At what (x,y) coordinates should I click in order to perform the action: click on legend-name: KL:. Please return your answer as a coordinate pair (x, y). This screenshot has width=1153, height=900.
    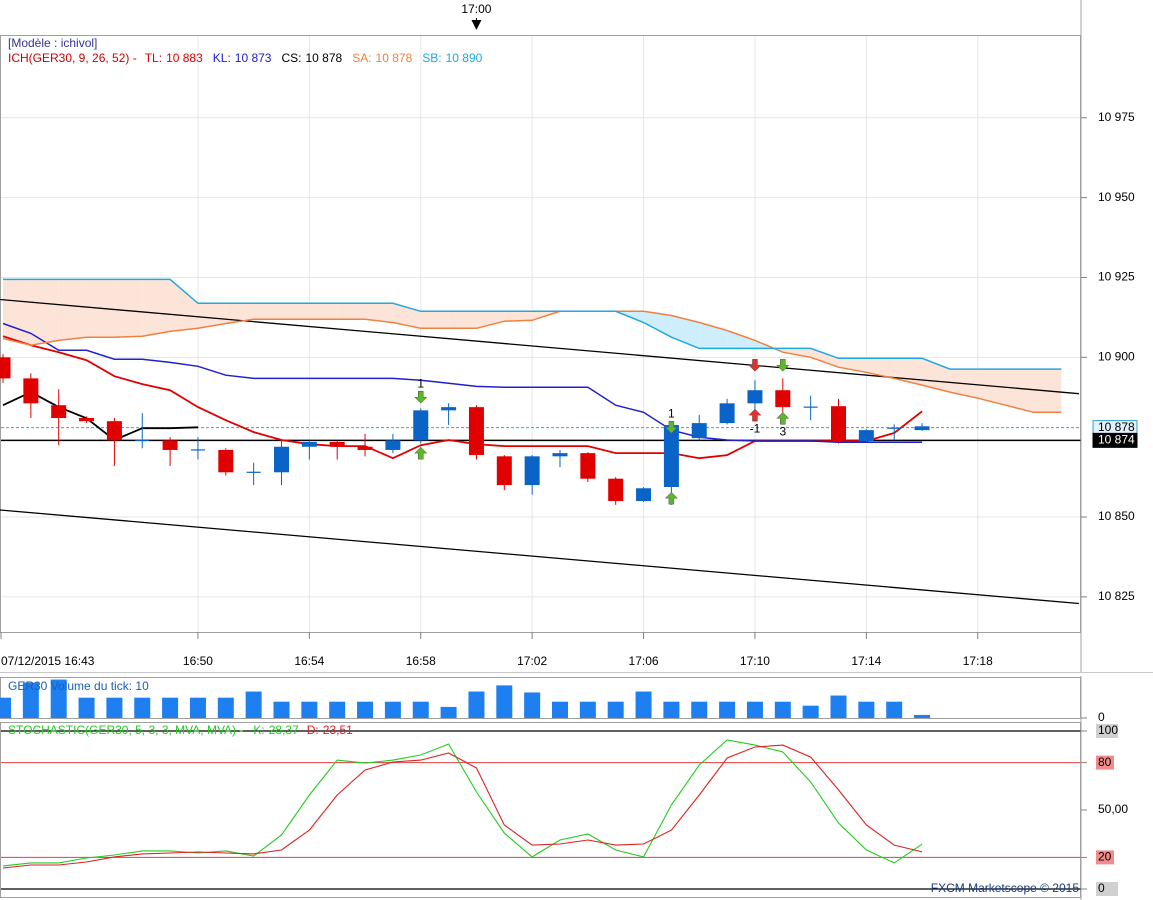
    Looking at the image, I should click on (222, 58).